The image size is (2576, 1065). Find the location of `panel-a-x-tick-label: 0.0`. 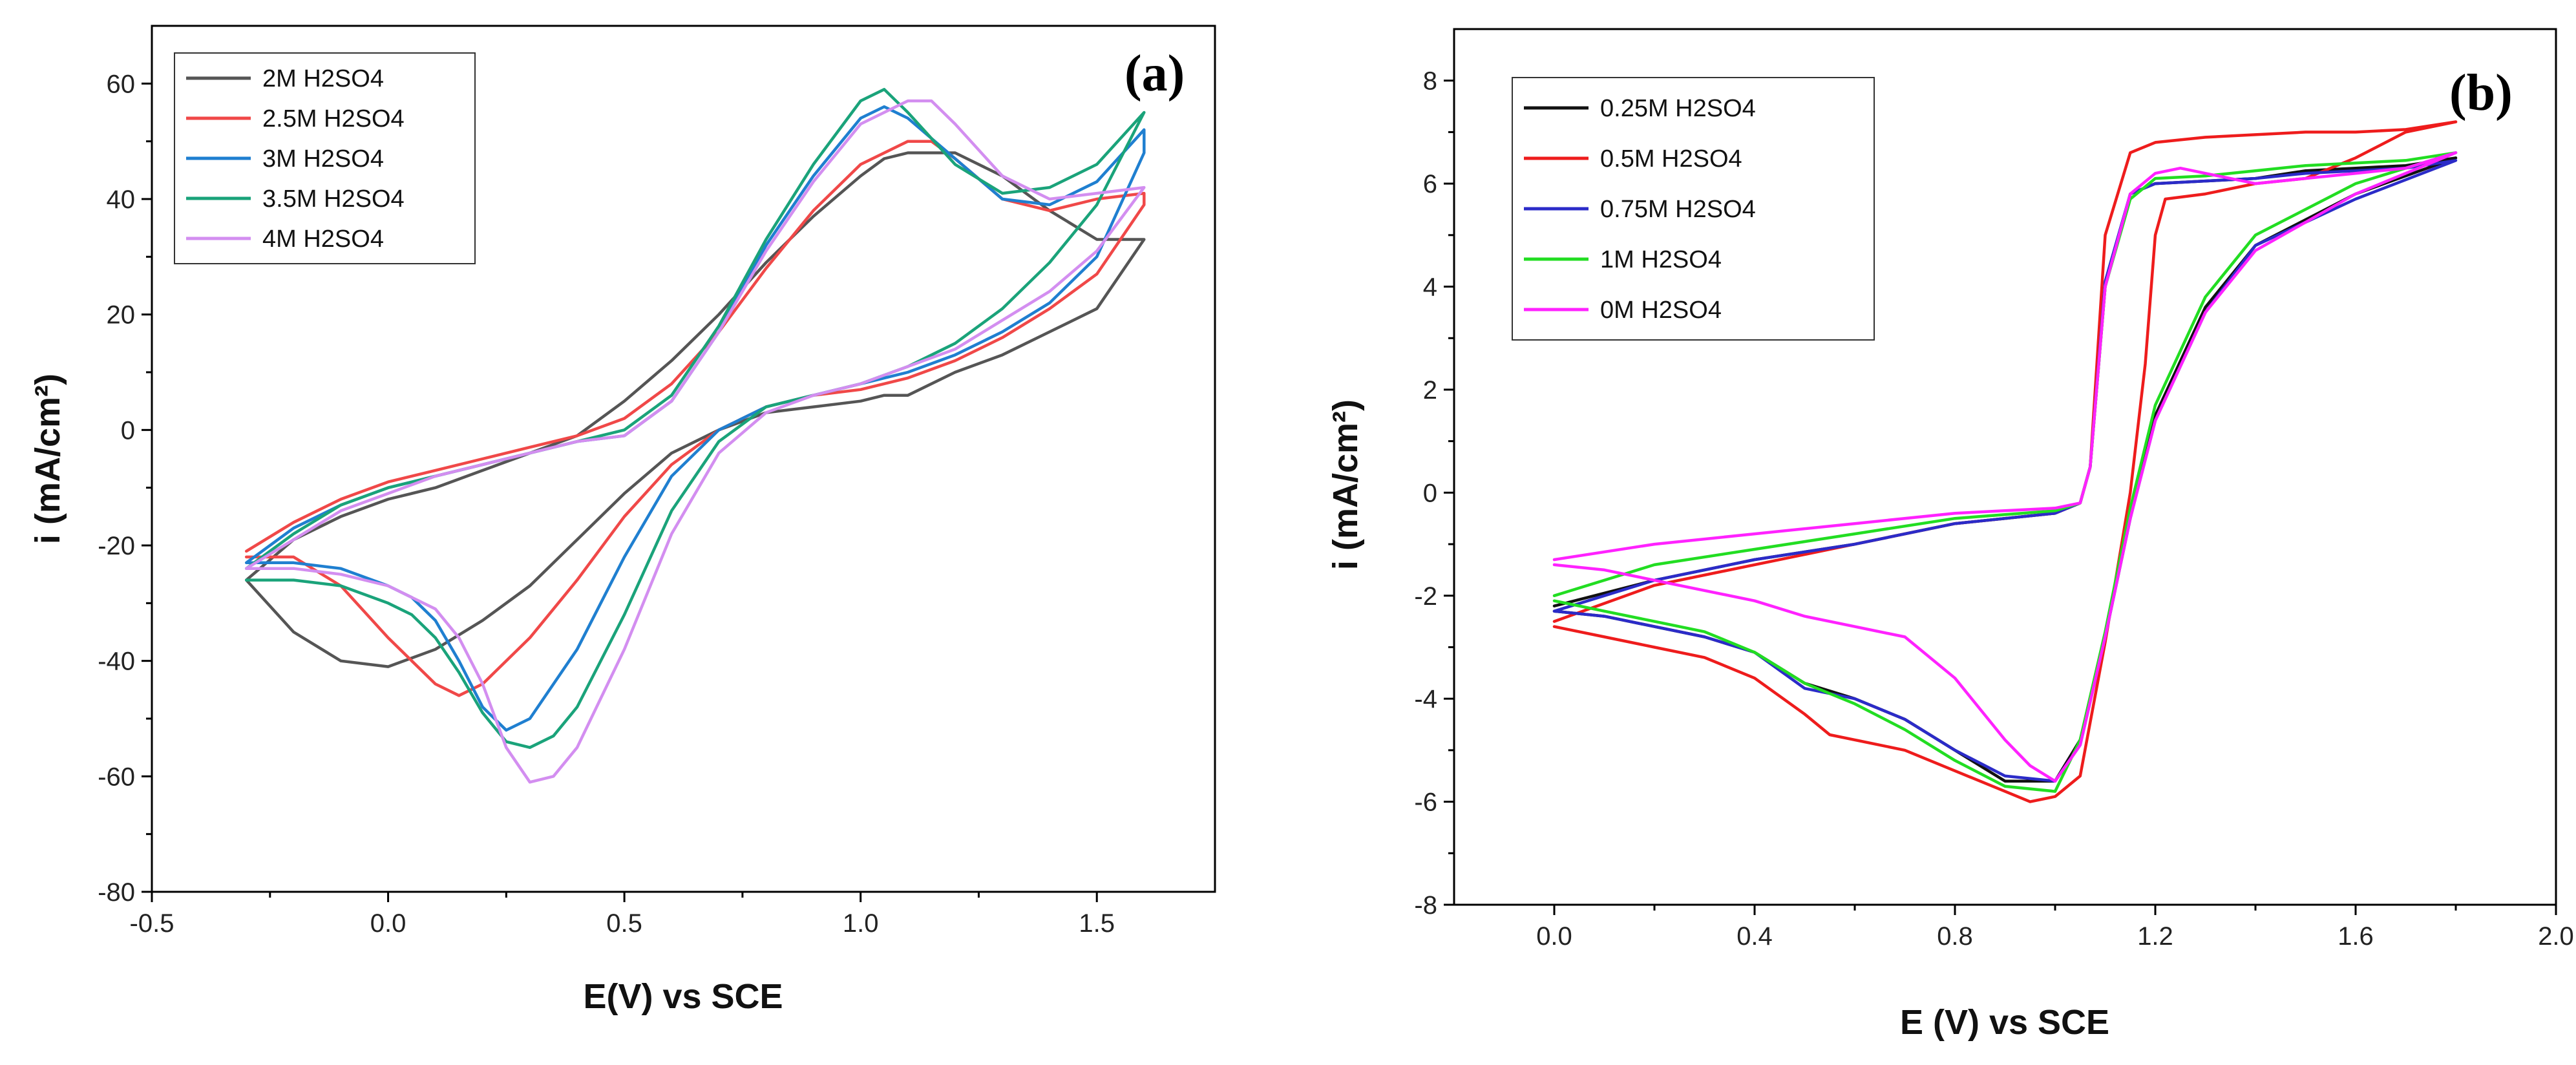

panel-a-x-tick-label: 0.0 is located at coordinates (388, 923).